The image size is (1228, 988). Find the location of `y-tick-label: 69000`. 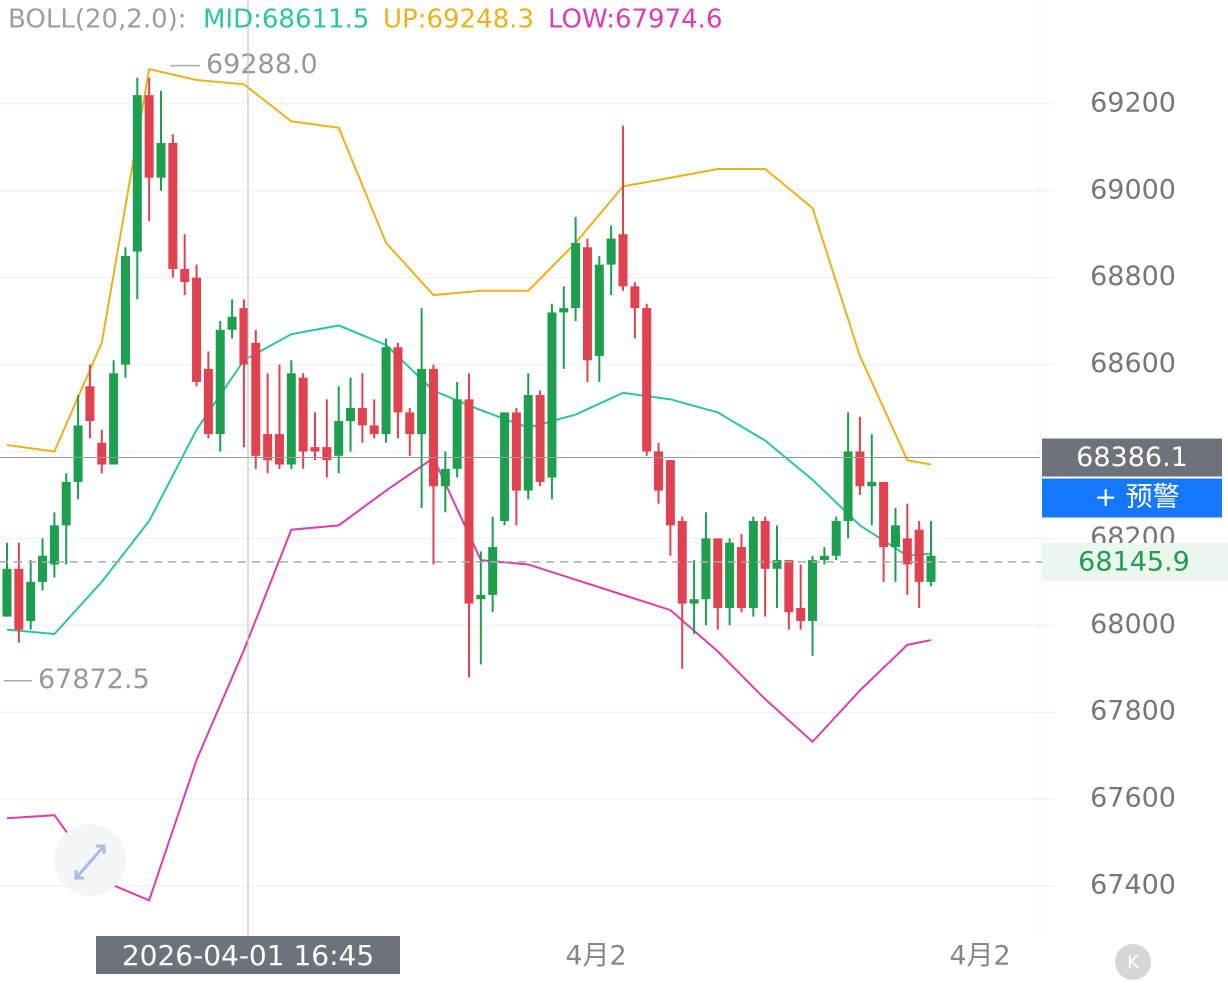

y-tick-label: 69000 is located at coordinates (1133, 189).